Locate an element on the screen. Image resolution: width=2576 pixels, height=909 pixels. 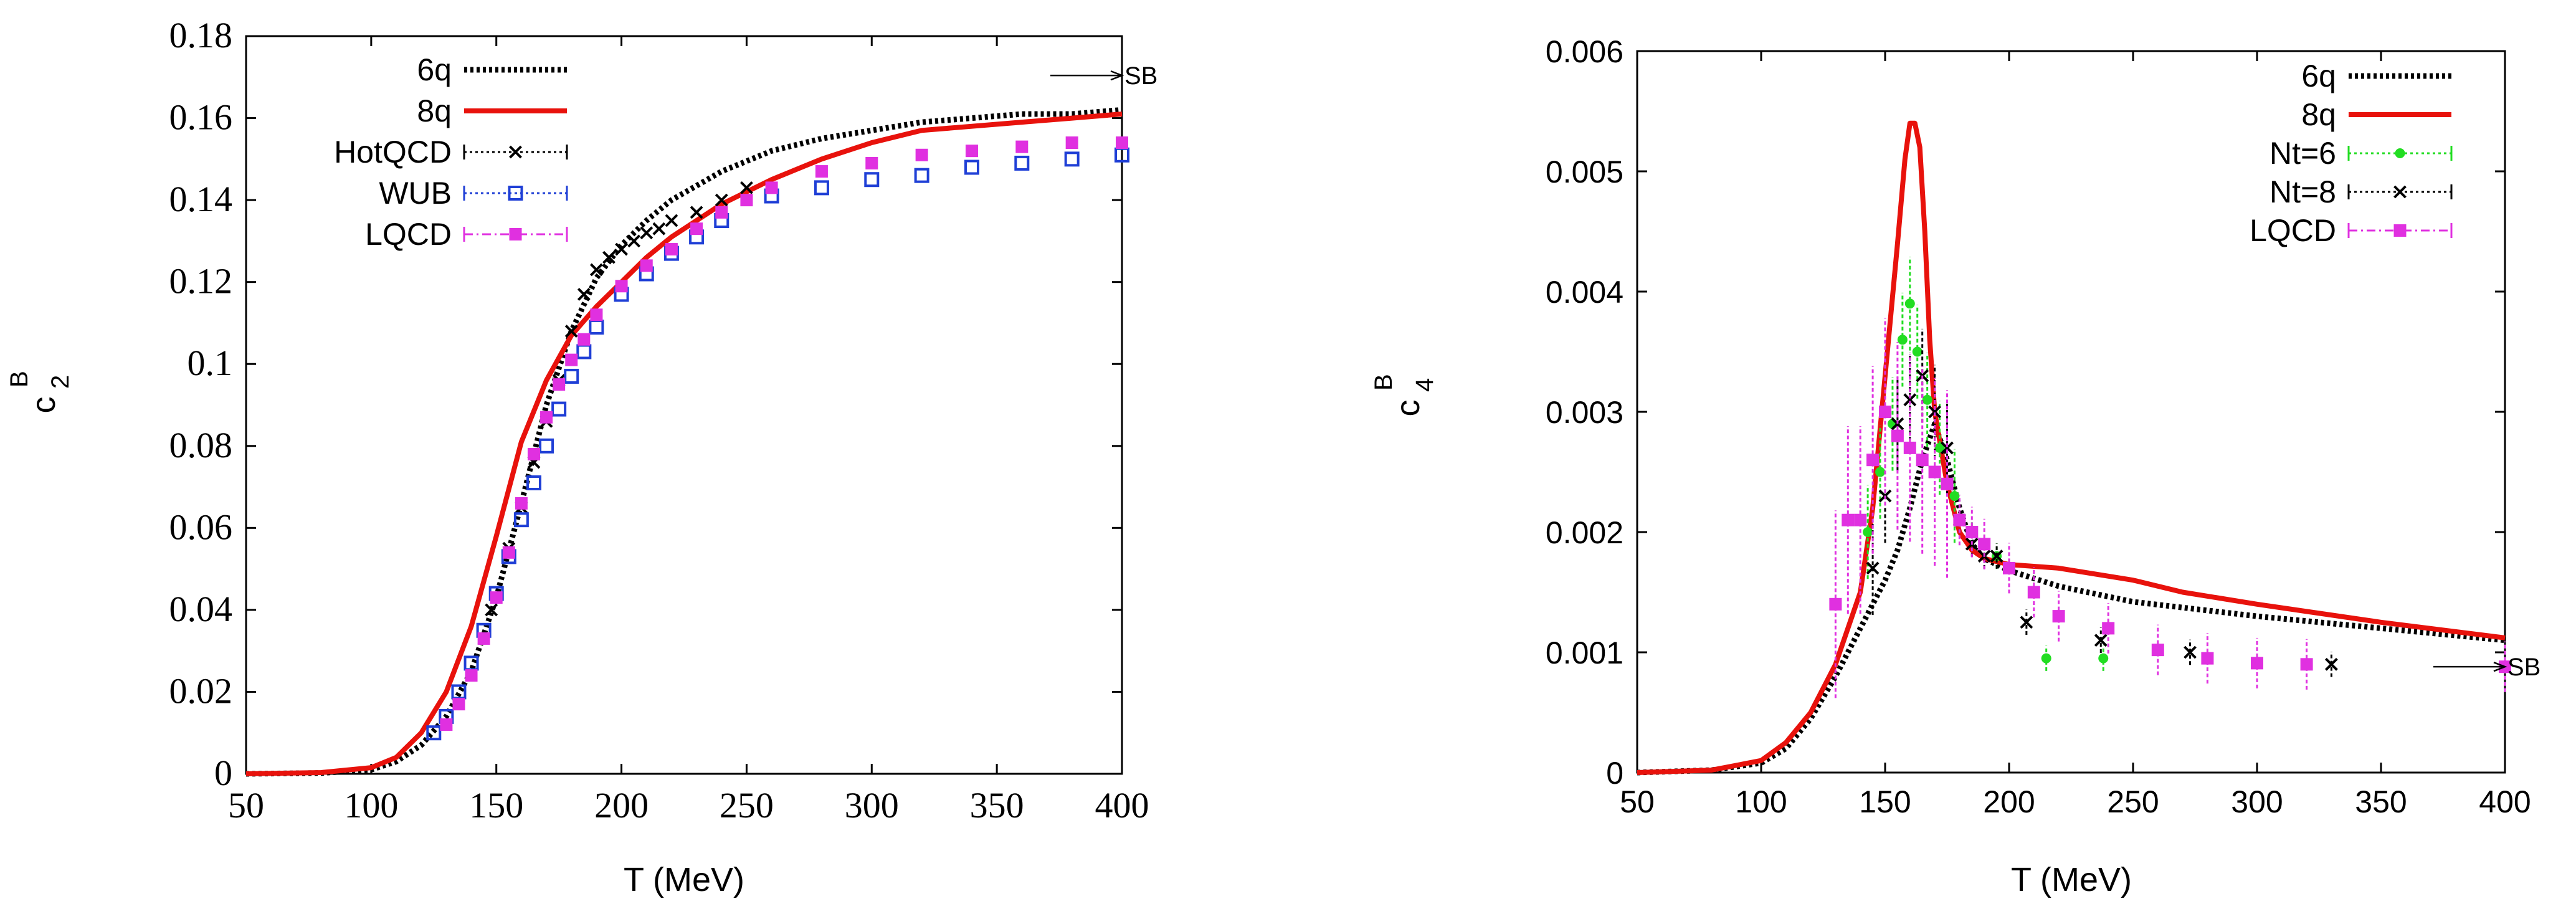
legend: 6q 8q Nt=6Nt=8 LQCD is located at coordinates (2351, 154).